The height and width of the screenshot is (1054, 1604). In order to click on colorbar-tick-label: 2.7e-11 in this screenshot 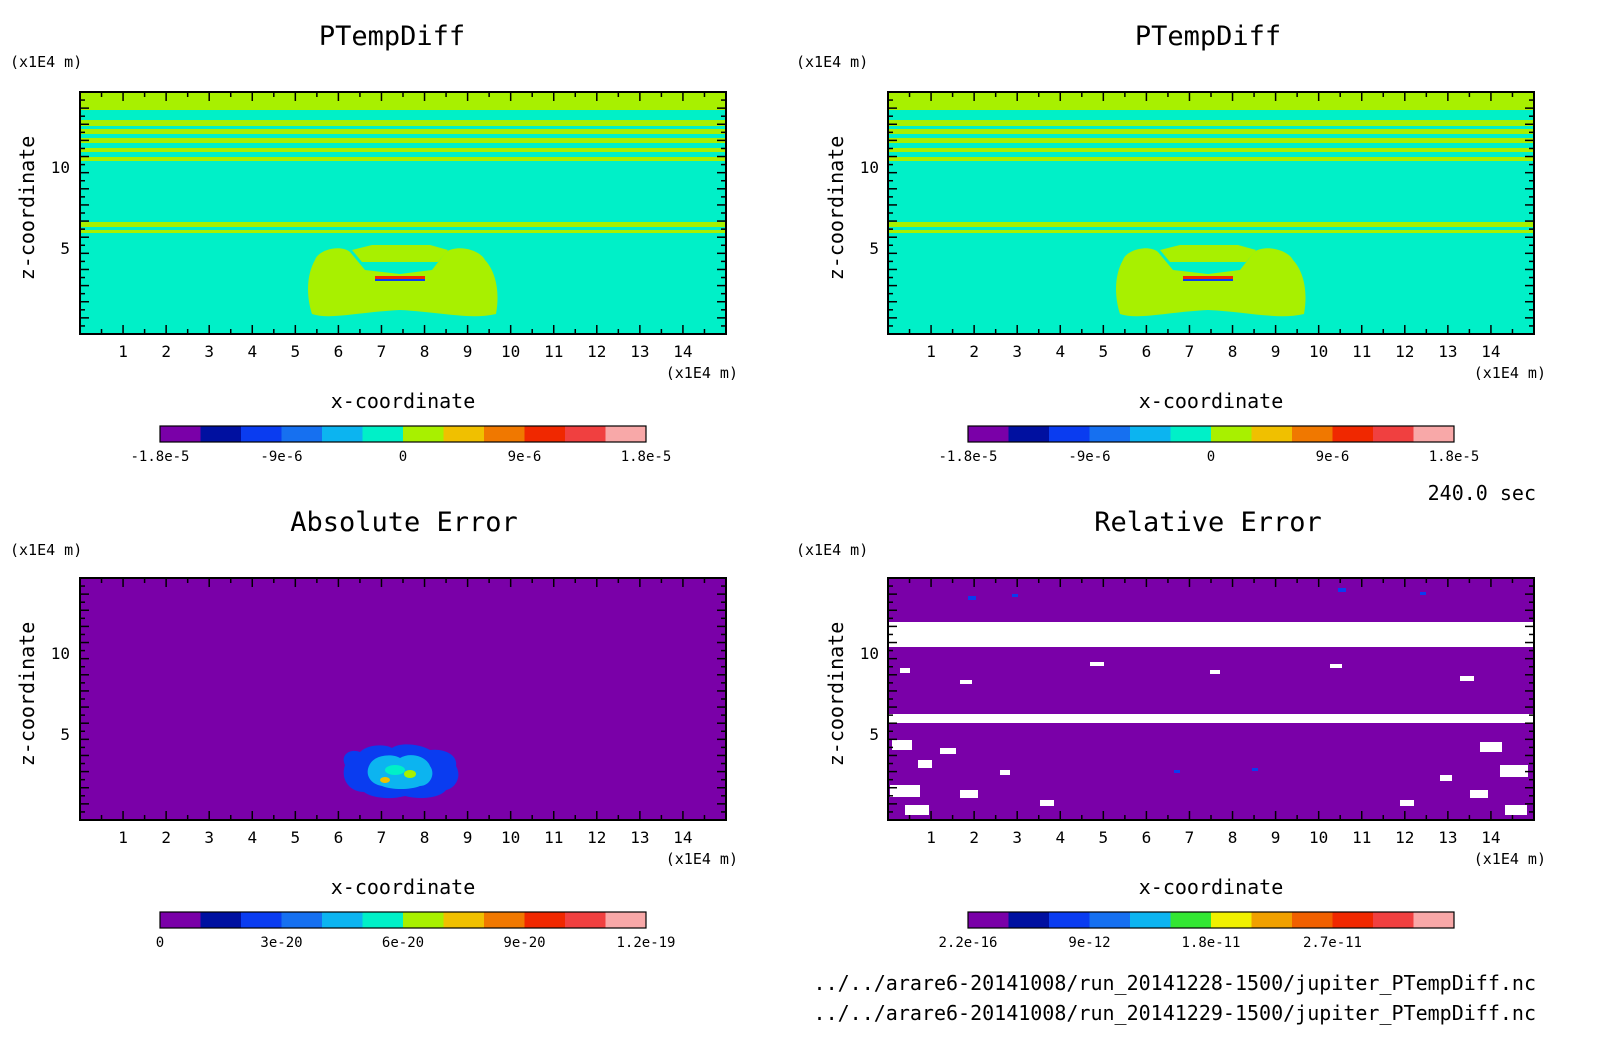, I will do `click(1332, 943)`.